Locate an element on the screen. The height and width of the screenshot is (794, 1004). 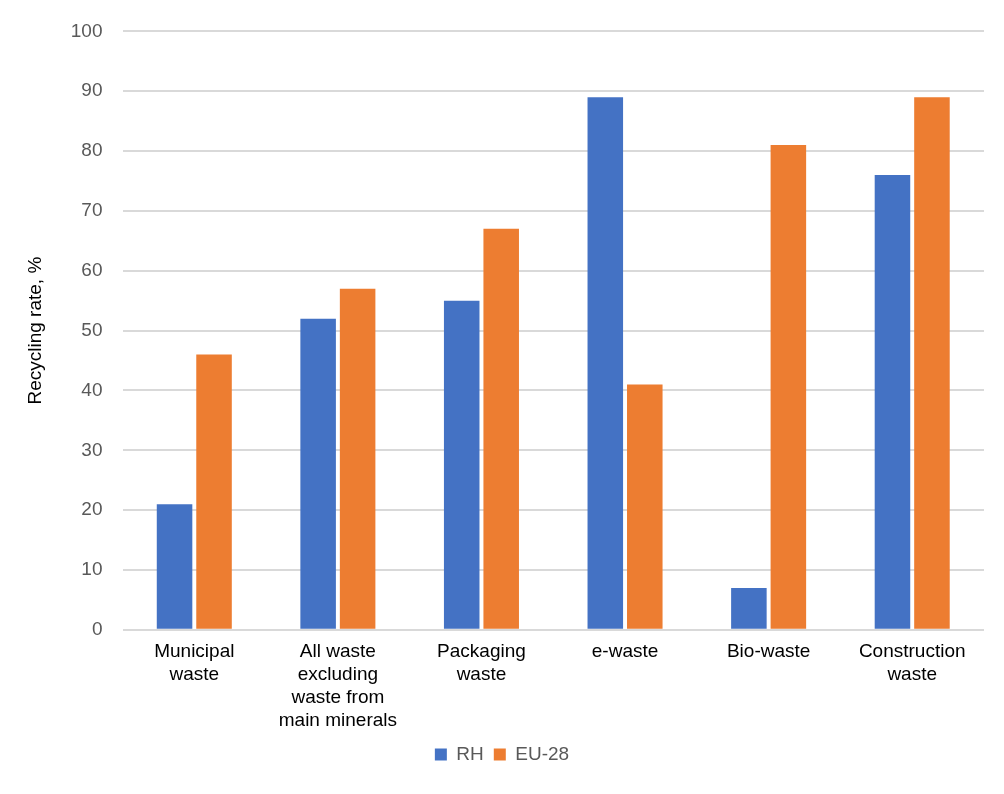
y-tick-label: 40 is located at coordinates (92, 389).